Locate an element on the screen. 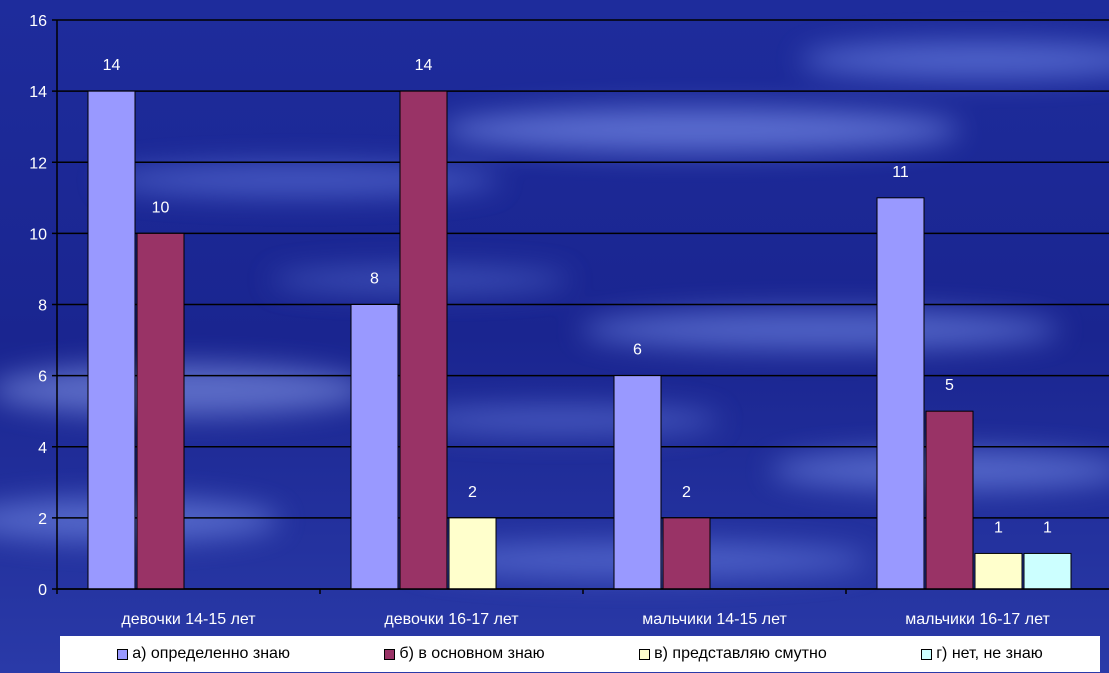 Image resolution: width=1109 pixels, height=673 pixels. legend-item: а) определенно знаю is located at coordinates (203, 654).